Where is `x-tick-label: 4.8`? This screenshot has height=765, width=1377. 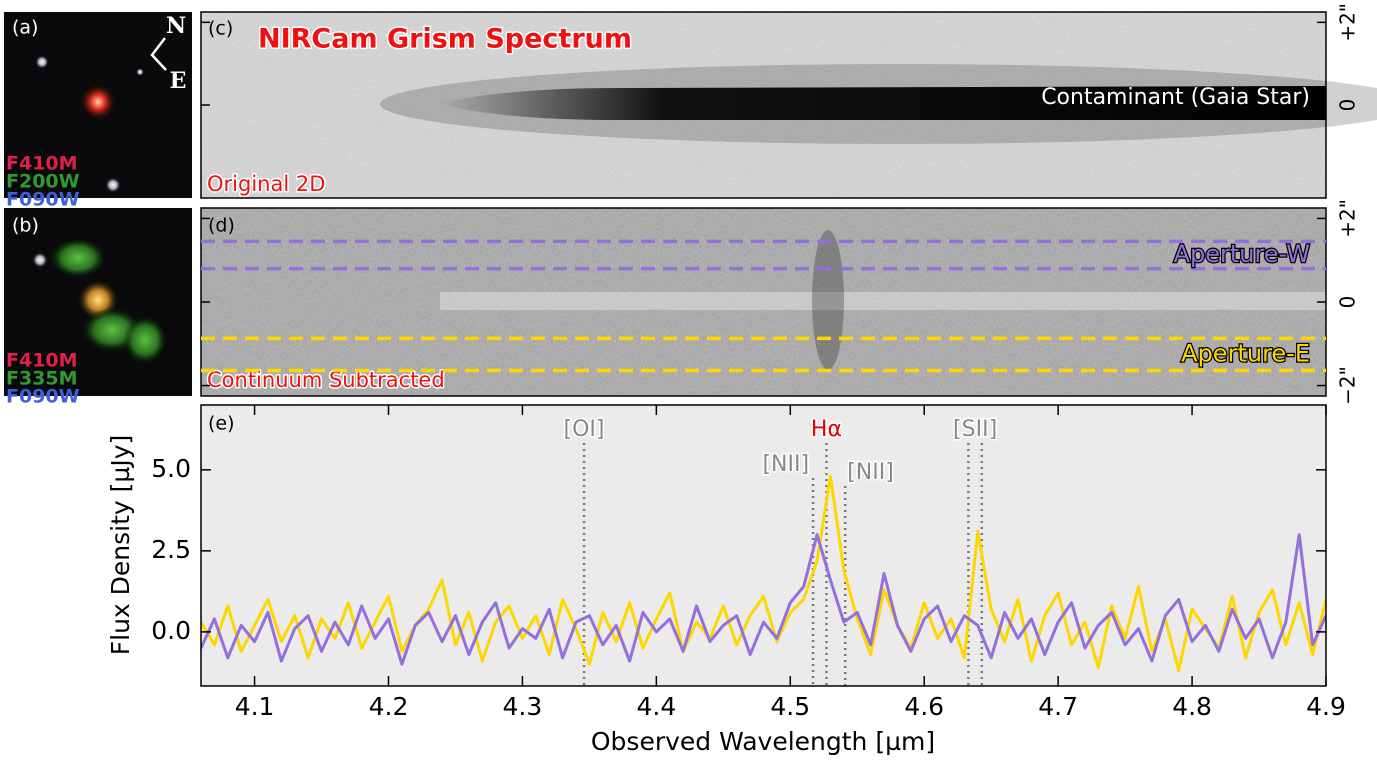 x-tick-label: 4.8 is located at coordinates (1192, 706).